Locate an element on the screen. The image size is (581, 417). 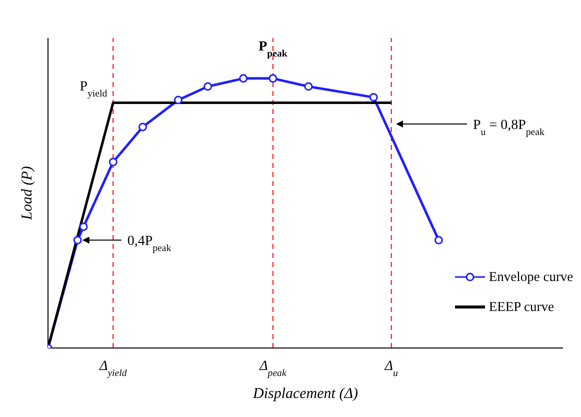
x-tick-label: Δ$_{yield}$ is located at coordinates (112, 368).